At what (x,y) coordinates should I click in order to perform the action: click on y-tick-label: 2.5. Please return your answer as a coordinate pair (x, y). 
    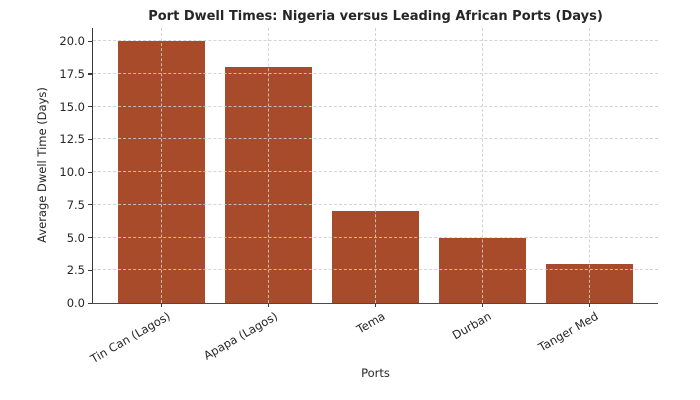
    Looking at the image, I should click on (75, 270).